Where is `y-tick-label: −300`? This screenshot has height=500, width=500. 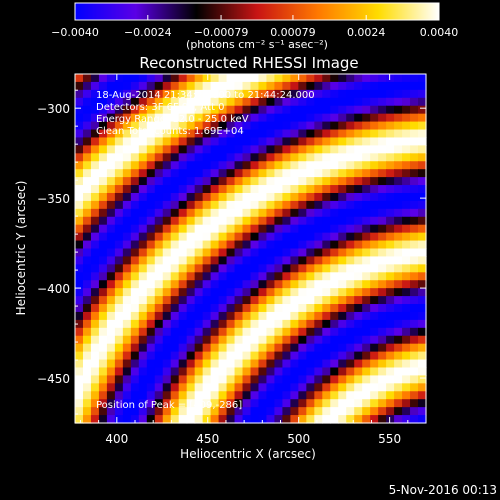 y-tick-label: −300 is located at coordinates (53, 109).